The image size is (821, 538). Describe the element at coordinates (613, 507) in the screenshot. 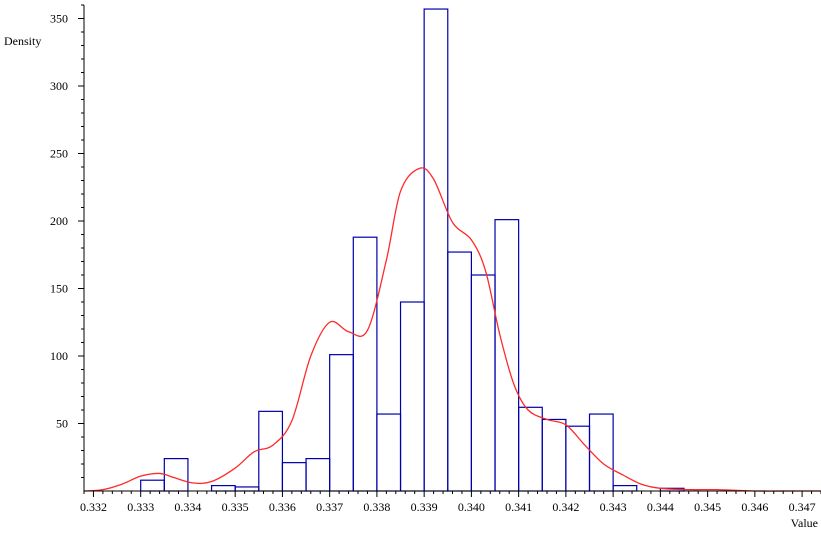

I see `x-tick-label: 0.343` at that location.